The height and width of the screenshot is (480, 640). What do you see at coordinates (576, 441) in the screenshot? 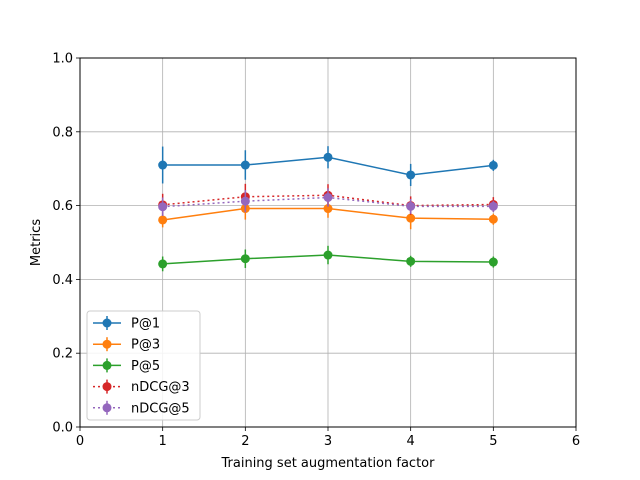
I see `x-tick-label: 6` at bounding box center [576, 441].